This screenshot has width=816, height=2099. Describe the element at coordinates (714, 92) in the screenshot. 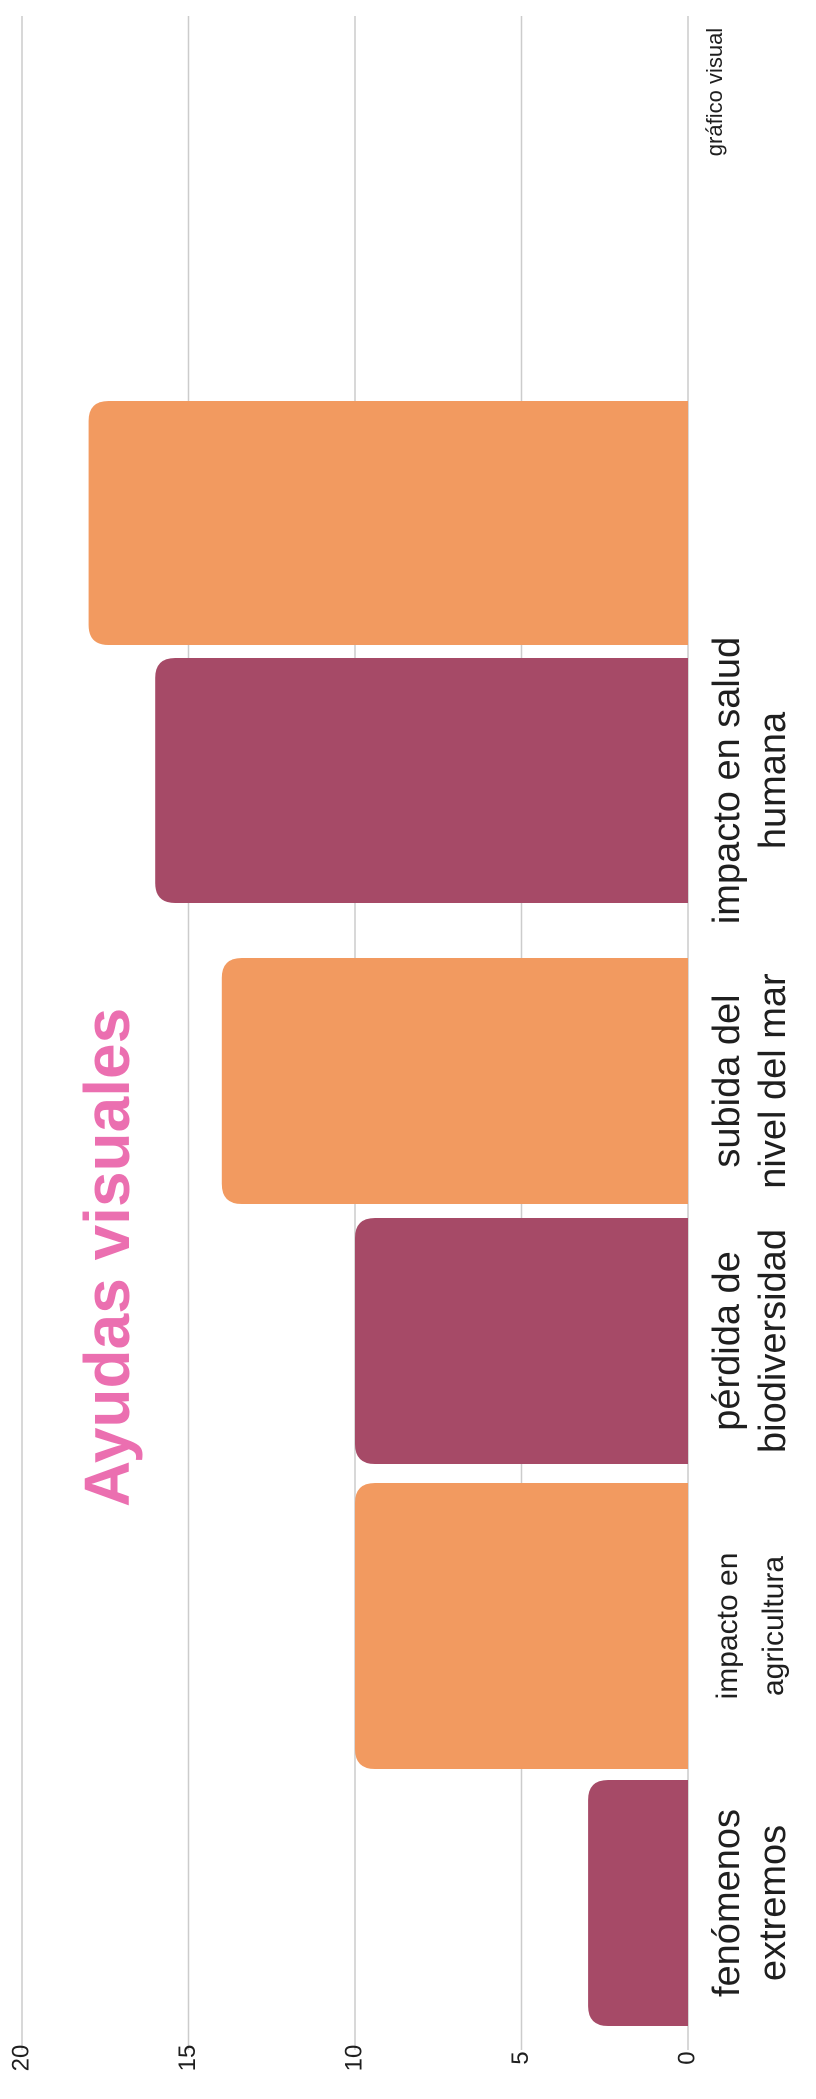

I see `chart-caption: gráfico visual` at that location.